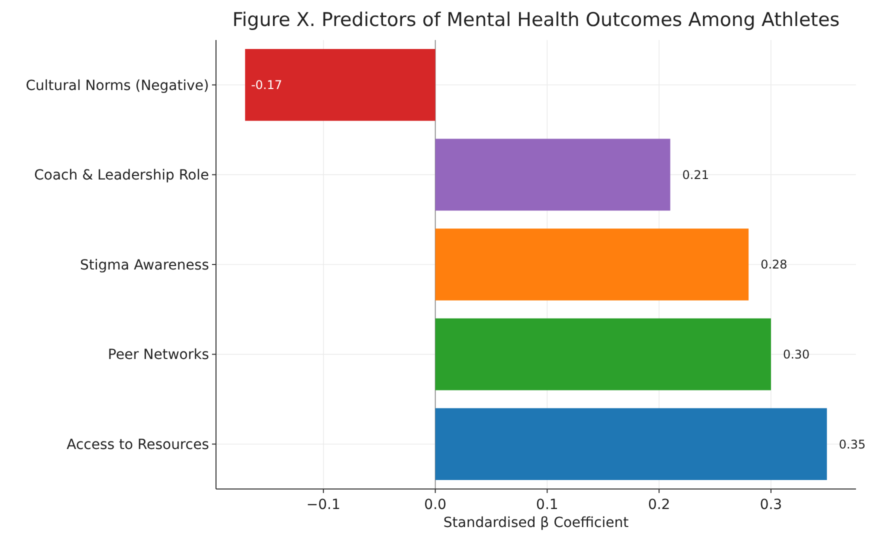 Image resolution: width=896 pixels, height=533 pixels. Describe the element at coordinates (536, 523) in the screenshot. I see `x-axis-title: Standardised β Coefficient` at that location.